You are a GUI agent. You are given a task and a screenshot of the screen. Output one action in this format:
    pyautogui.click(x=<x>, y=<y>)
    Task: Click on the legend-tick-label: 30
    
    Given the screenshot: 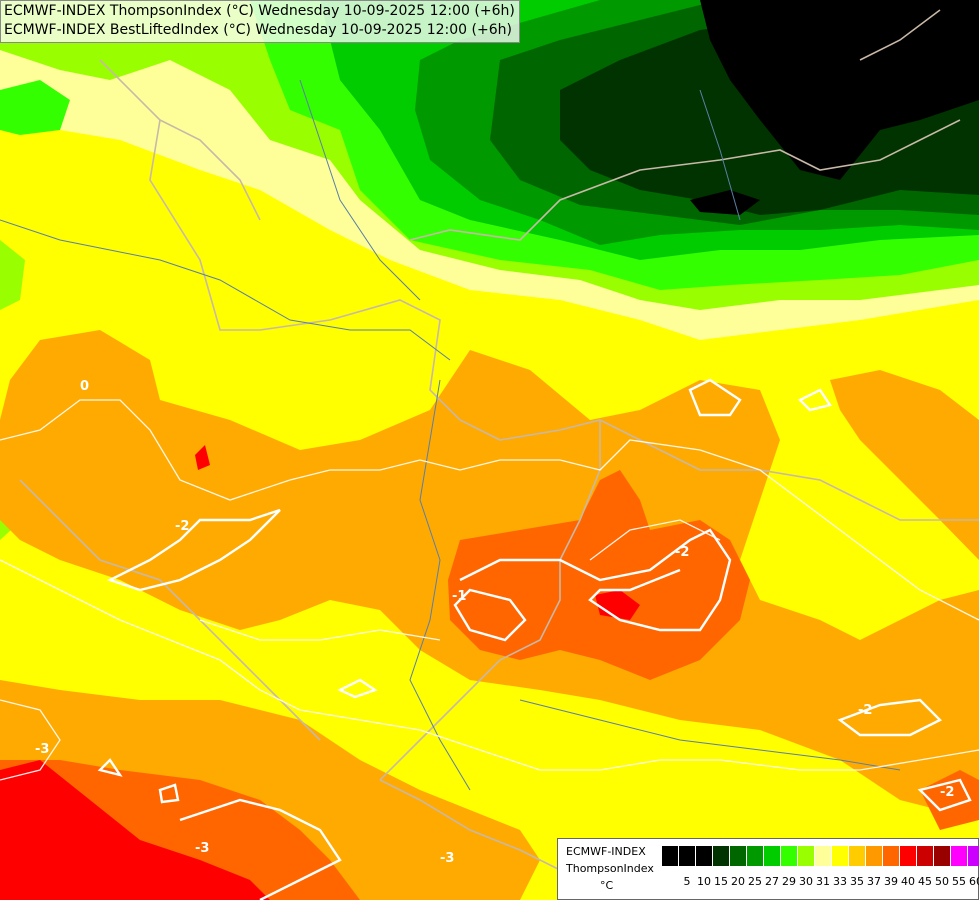 What is the action you would take?
    pyautogui.click(x=806, y=881)
    